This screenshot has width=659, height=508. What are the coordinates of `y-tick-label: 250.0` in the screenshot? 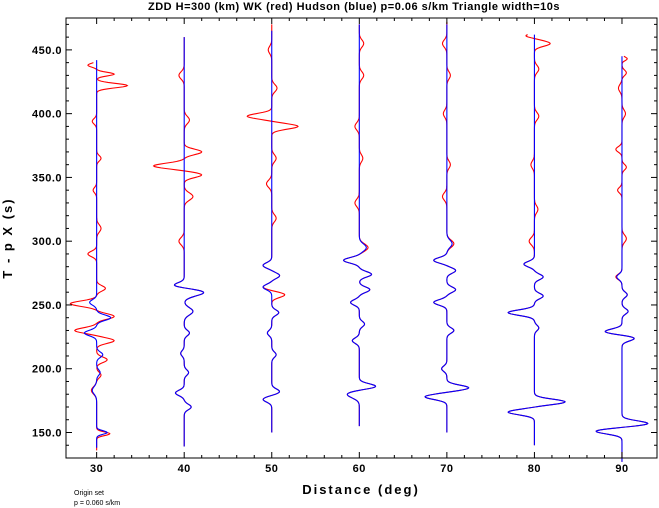 It's located at (47, 306).